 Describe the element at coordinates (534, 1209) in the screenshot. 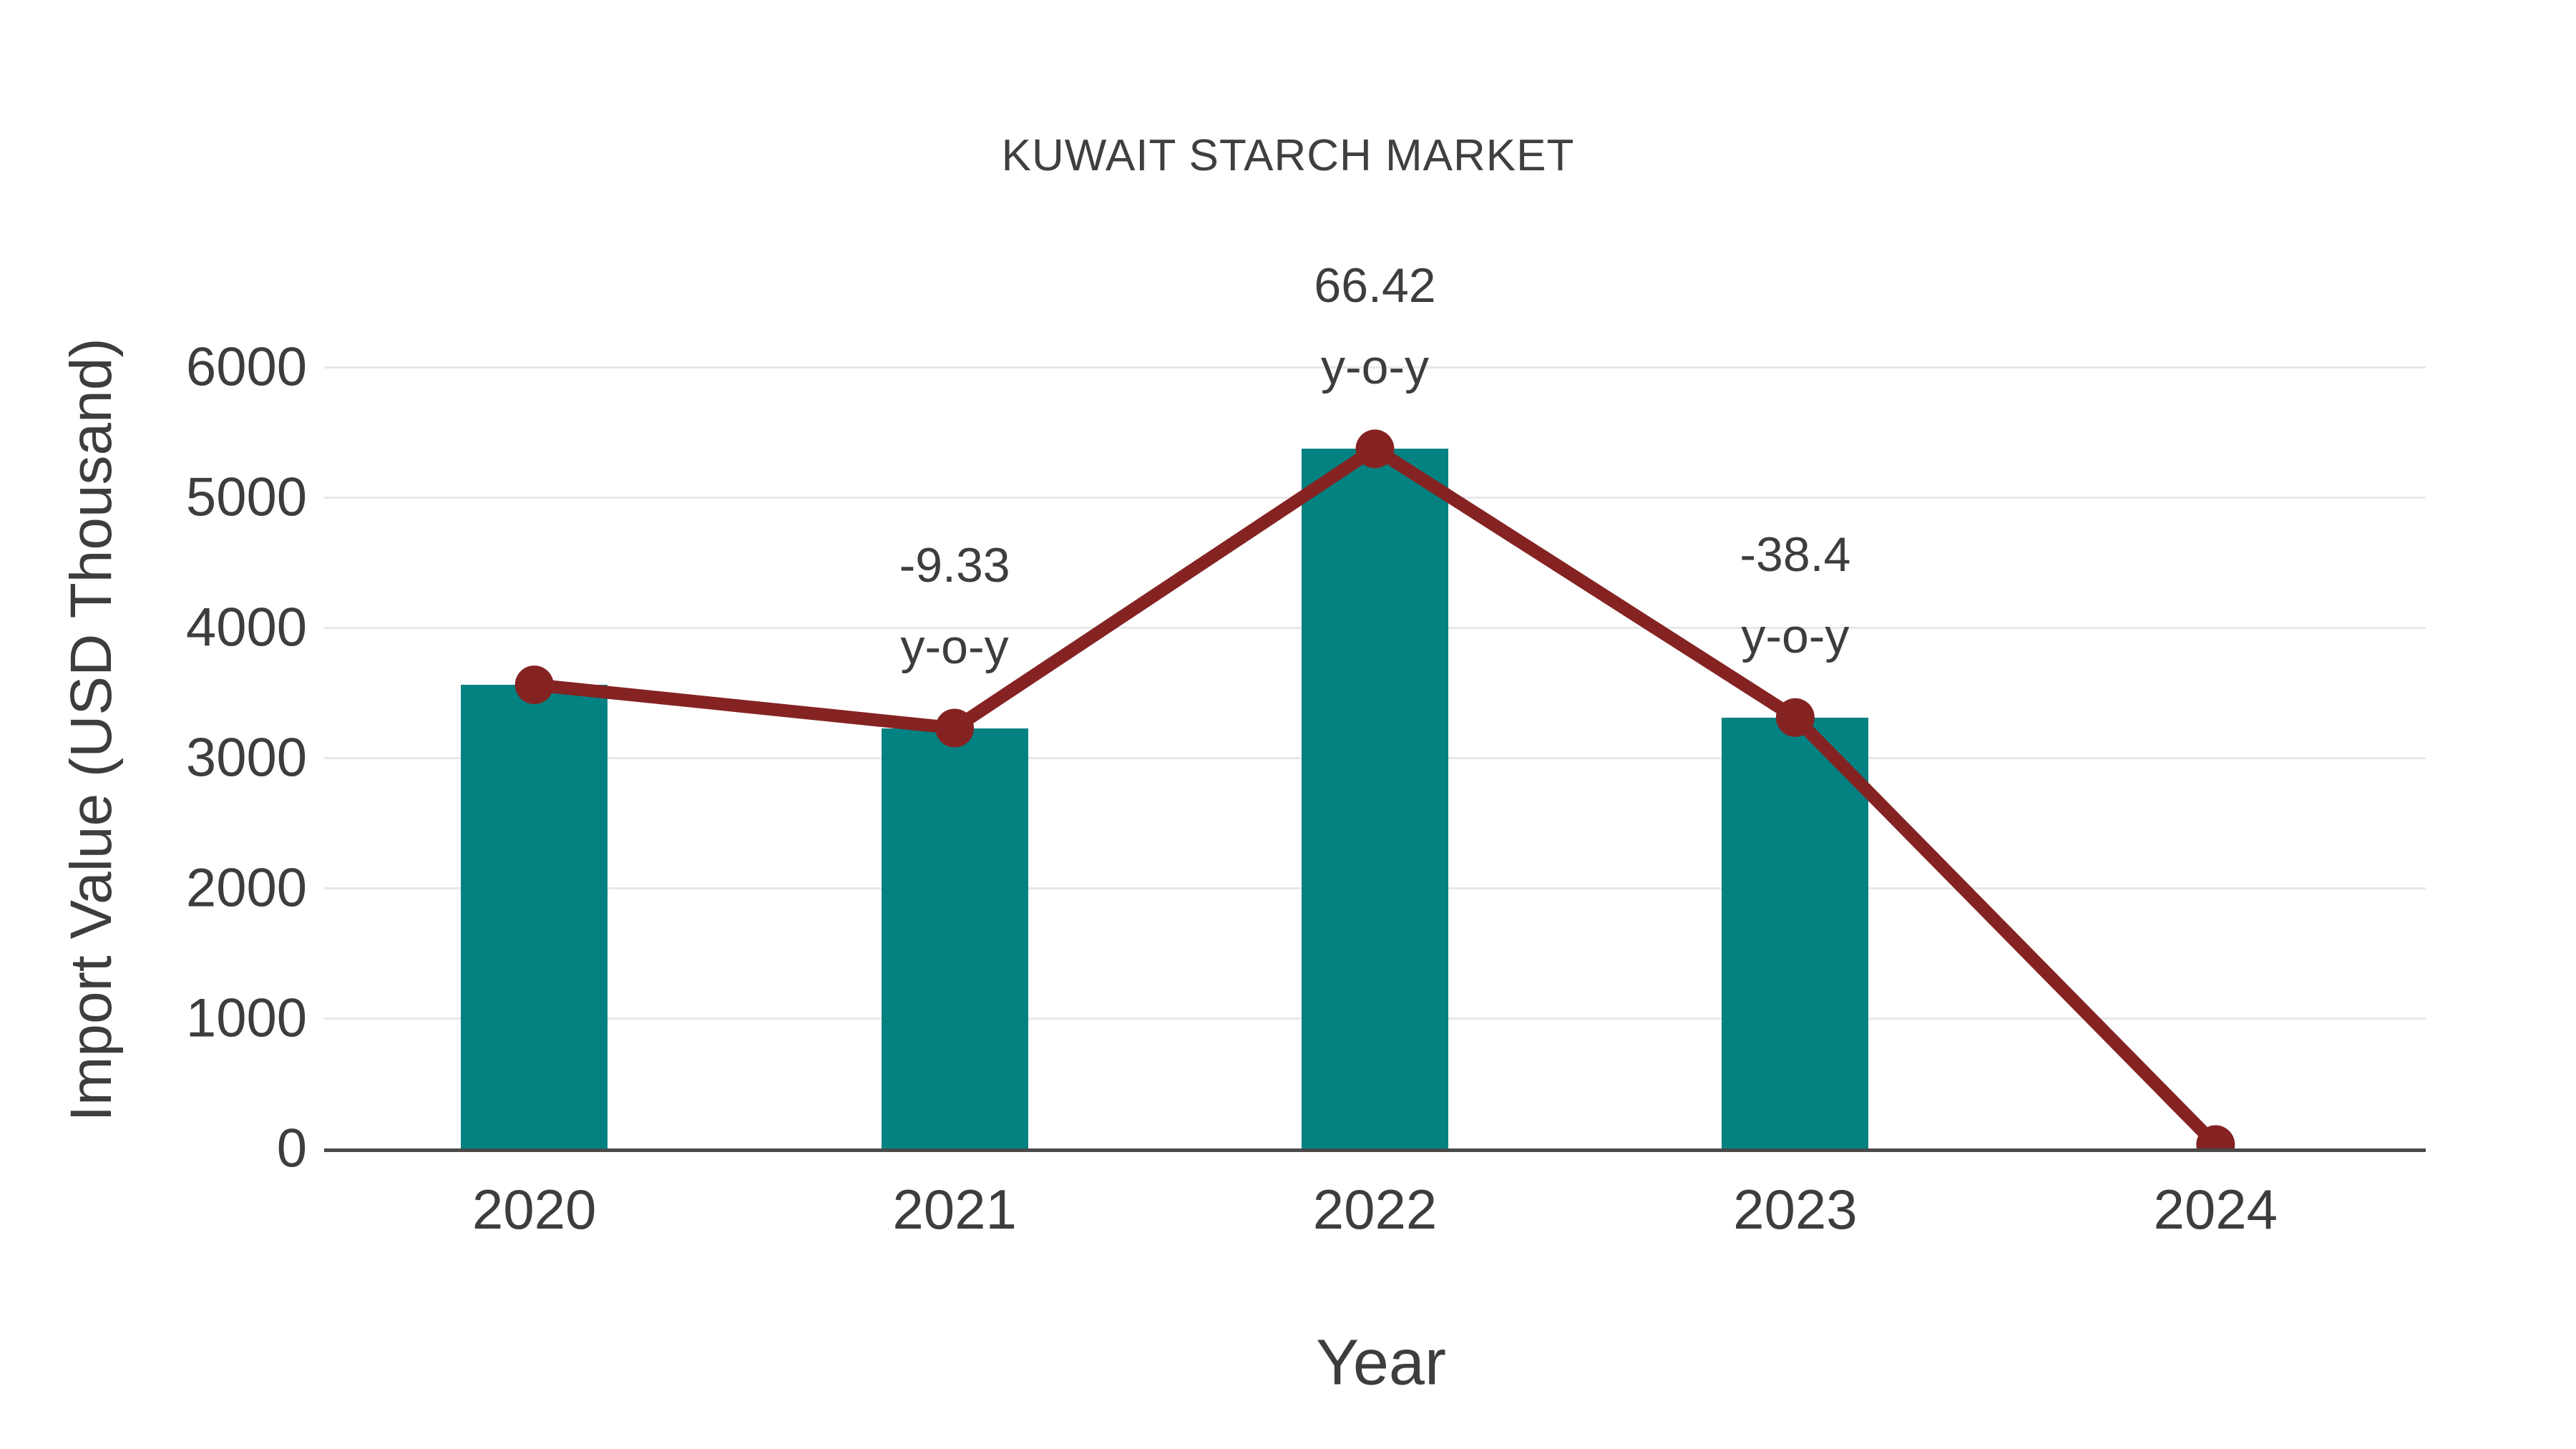

I see `x-tick-label-2020: 2020` at that location.